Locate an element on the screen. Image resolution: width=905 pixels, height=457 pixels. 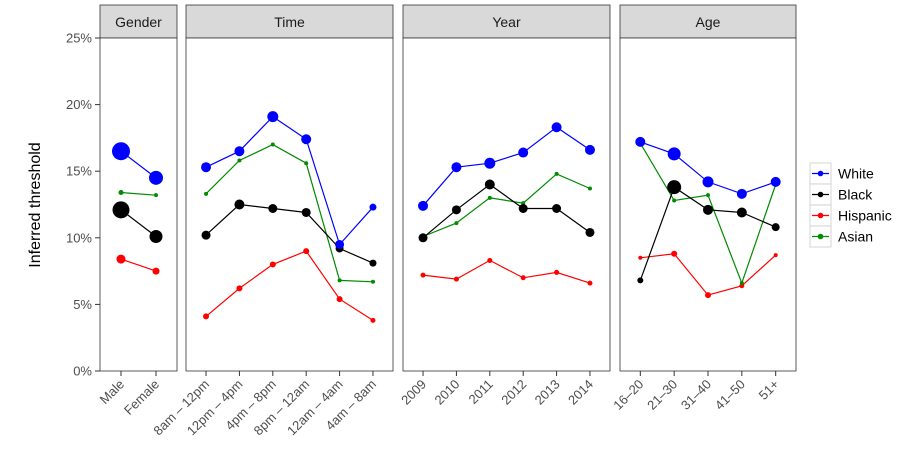
x-tick-label: 21–30 is located at coordinates (662, 395).